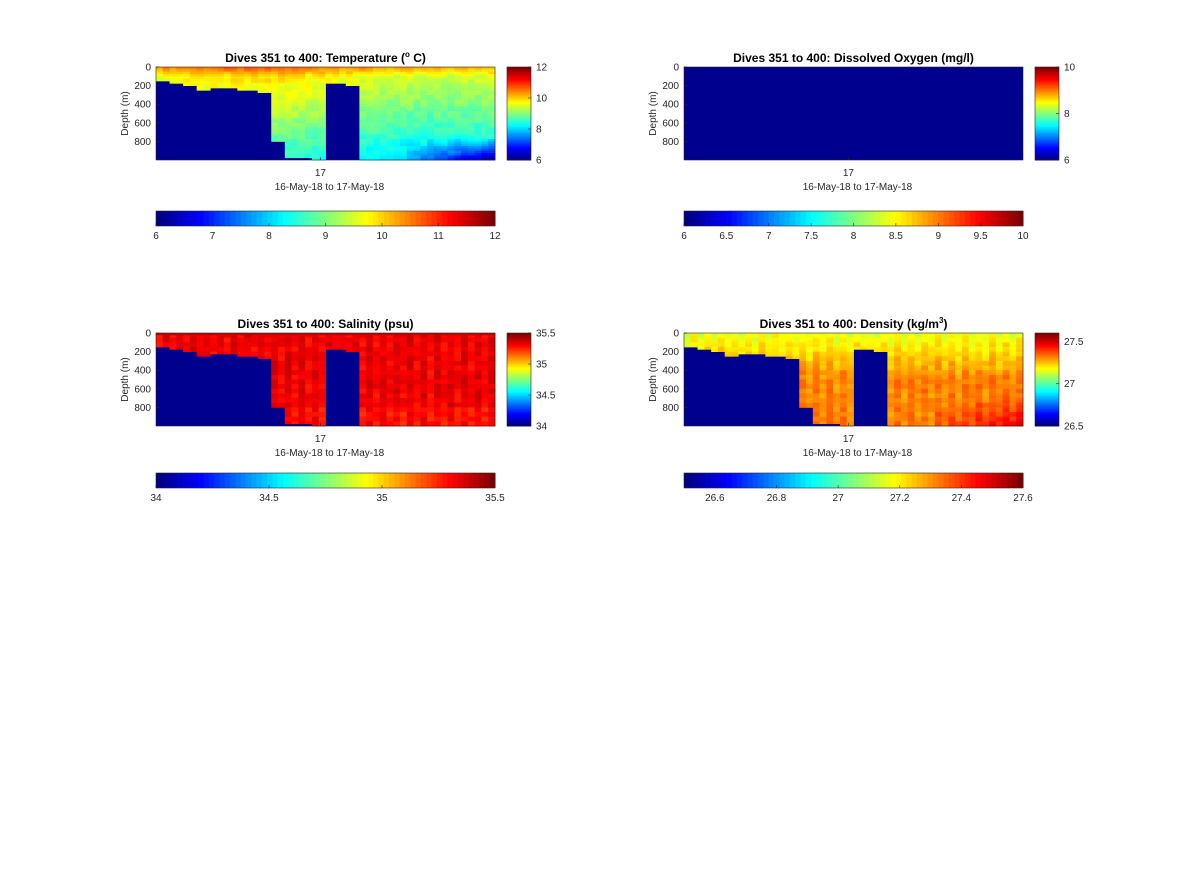  What do you see at coordinates (519, 124) in the screenshot?
I see `temperature-colorbar-step` at bounding box center [519, 124].